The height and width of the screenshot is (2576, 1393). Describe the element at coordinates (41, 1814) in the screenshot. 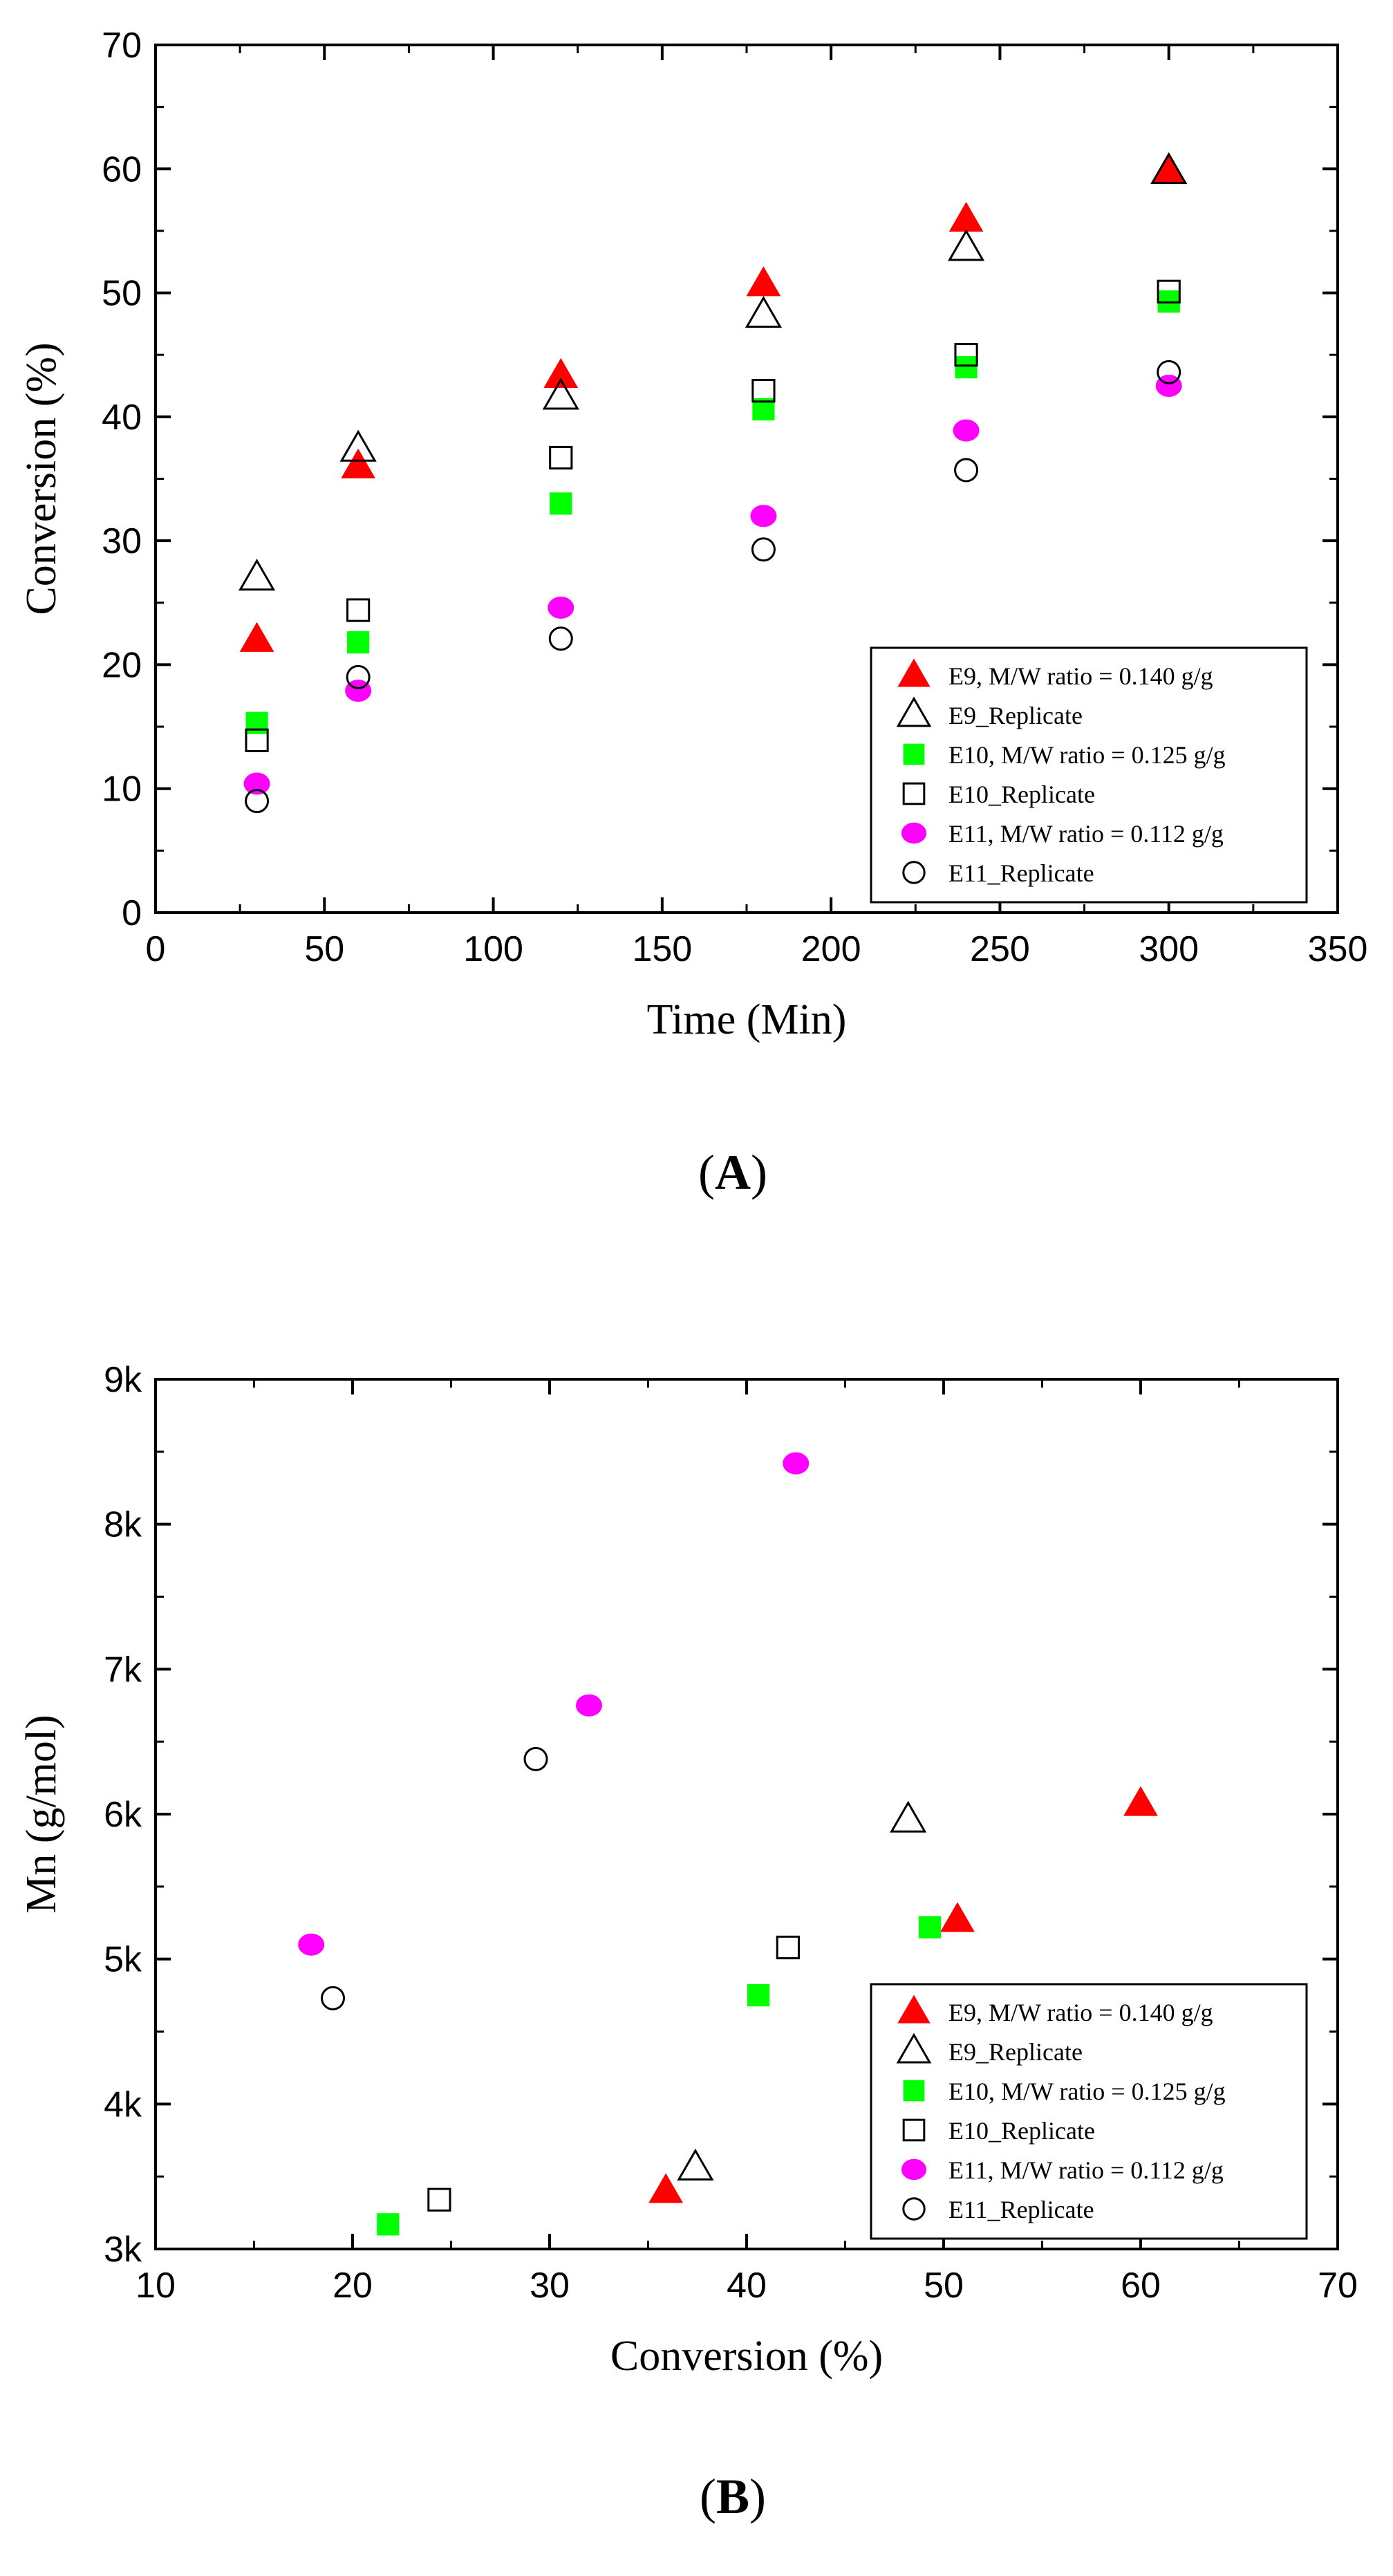

I see `panel-b-y-axis-title: Mn (g/mol)` at that location.